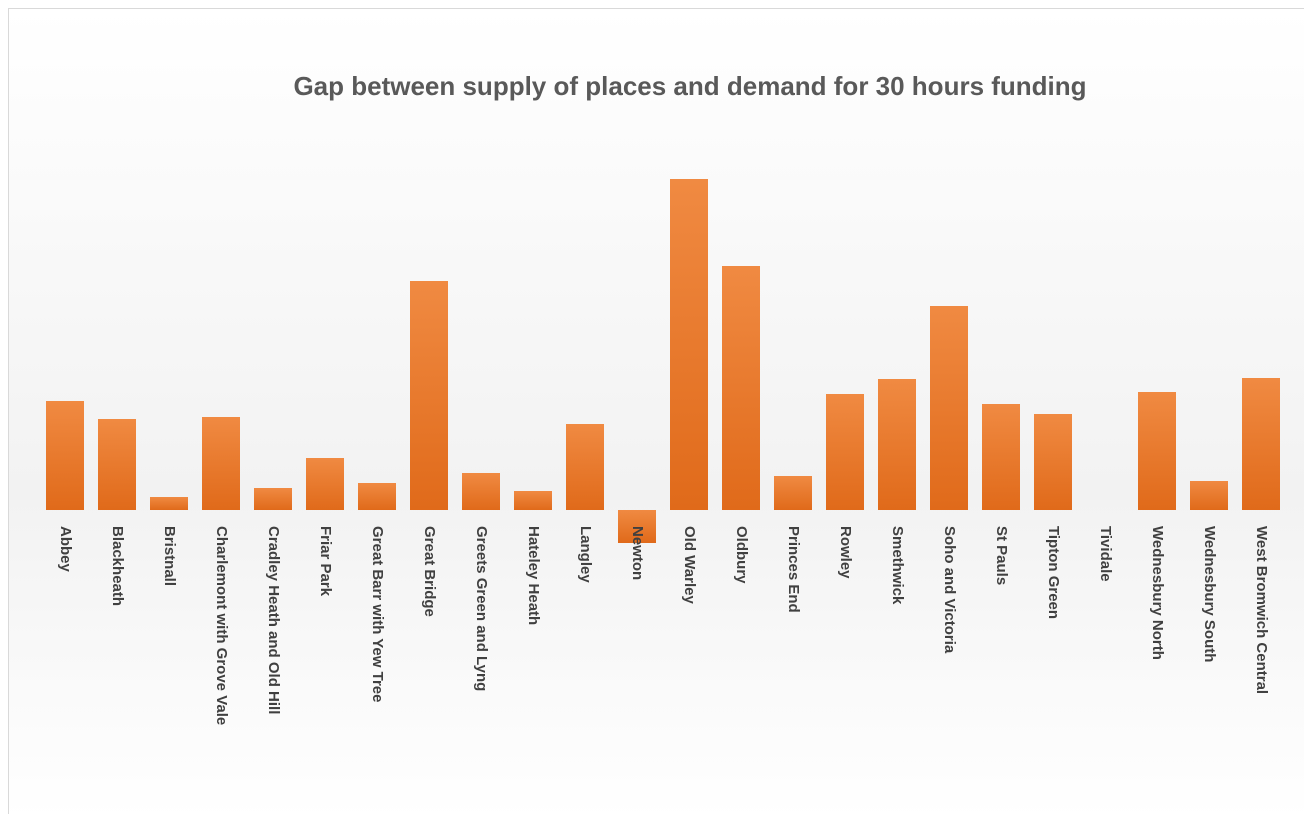  I want to click on x-tick-label: Friar Park, so click(325, 561).